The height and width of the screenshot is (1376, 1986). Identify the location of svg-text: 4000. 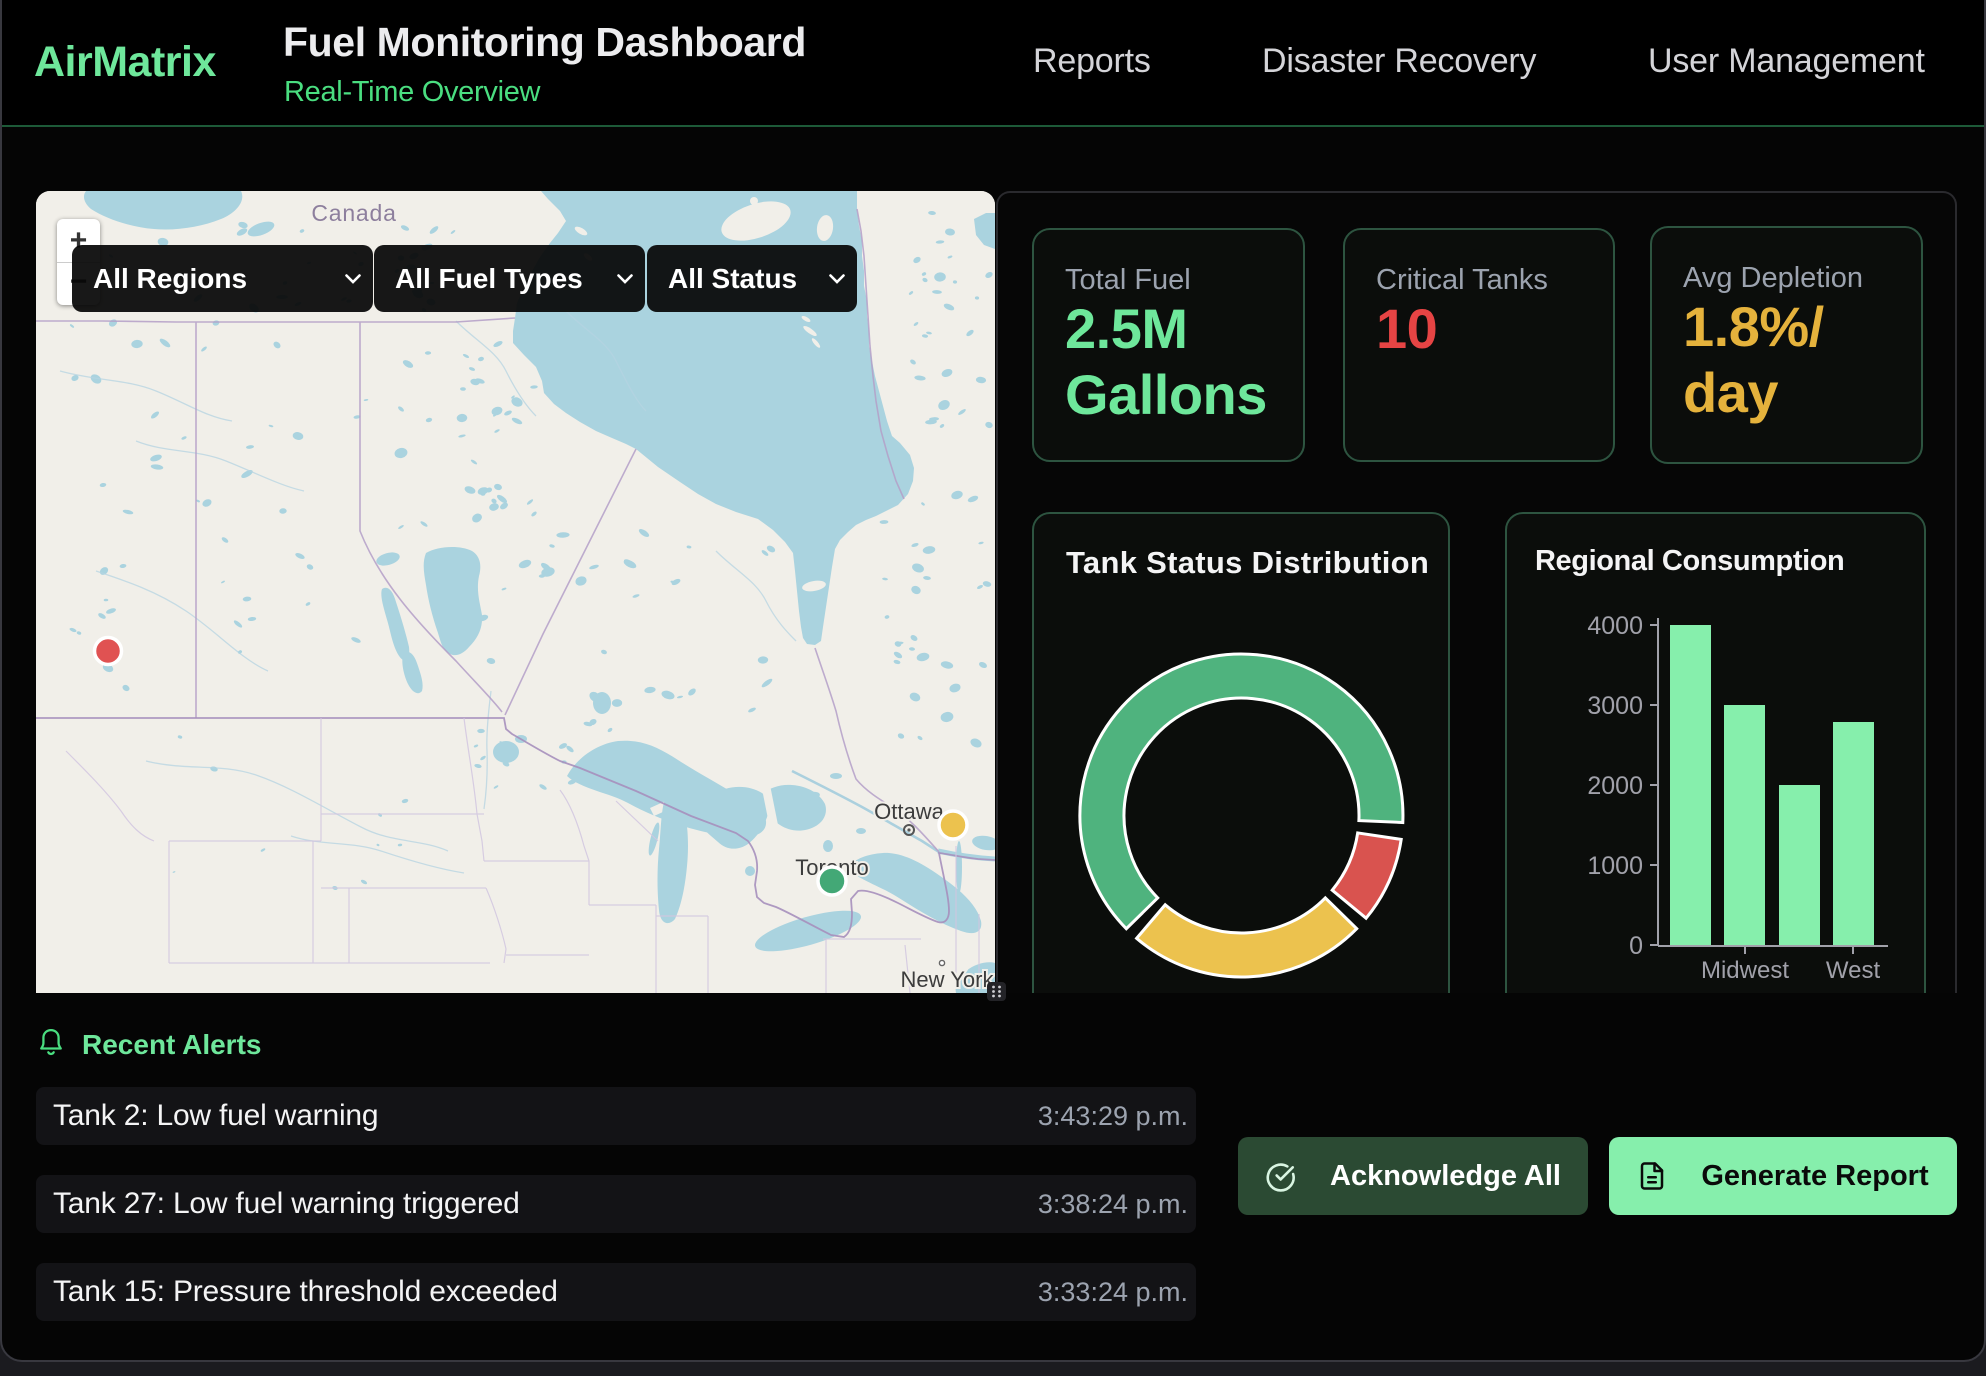
(1615, 626).